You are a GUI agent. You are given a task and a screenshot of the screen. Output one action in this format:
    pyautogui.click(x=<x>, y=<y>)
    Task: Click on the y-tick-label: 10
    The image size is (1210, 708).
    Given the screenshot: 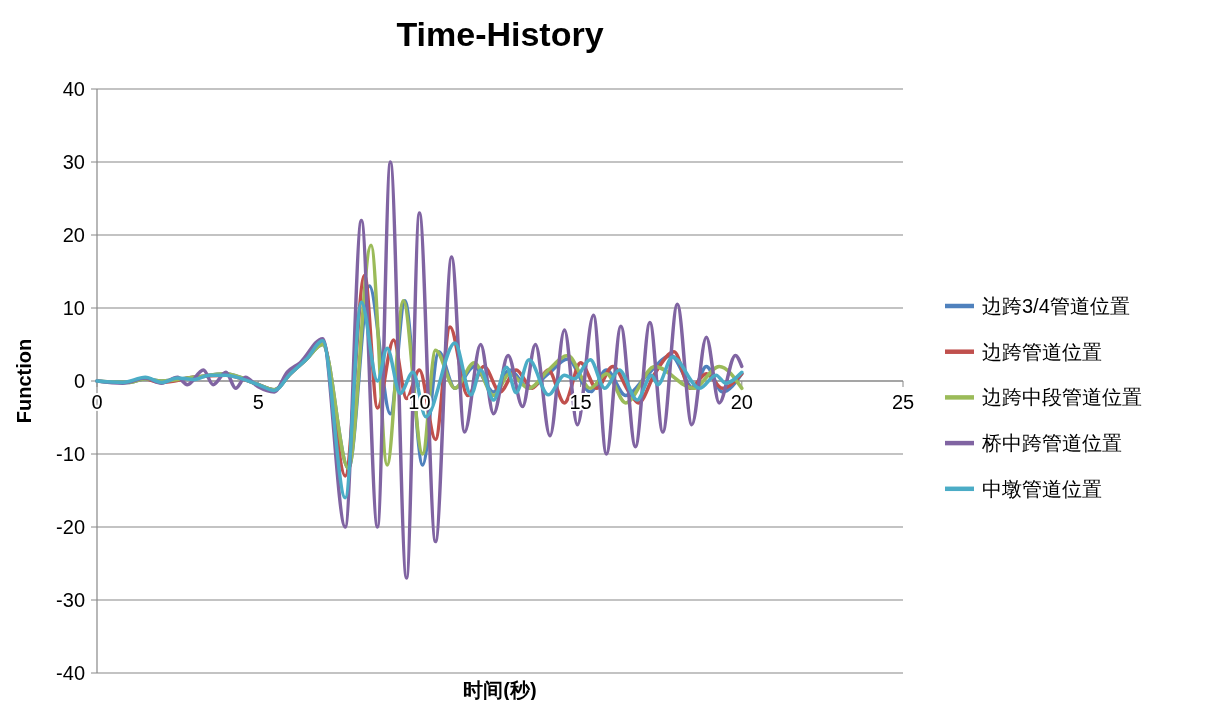 What is the action you would take?
    pyautogui.click(x=73, y=308)
    